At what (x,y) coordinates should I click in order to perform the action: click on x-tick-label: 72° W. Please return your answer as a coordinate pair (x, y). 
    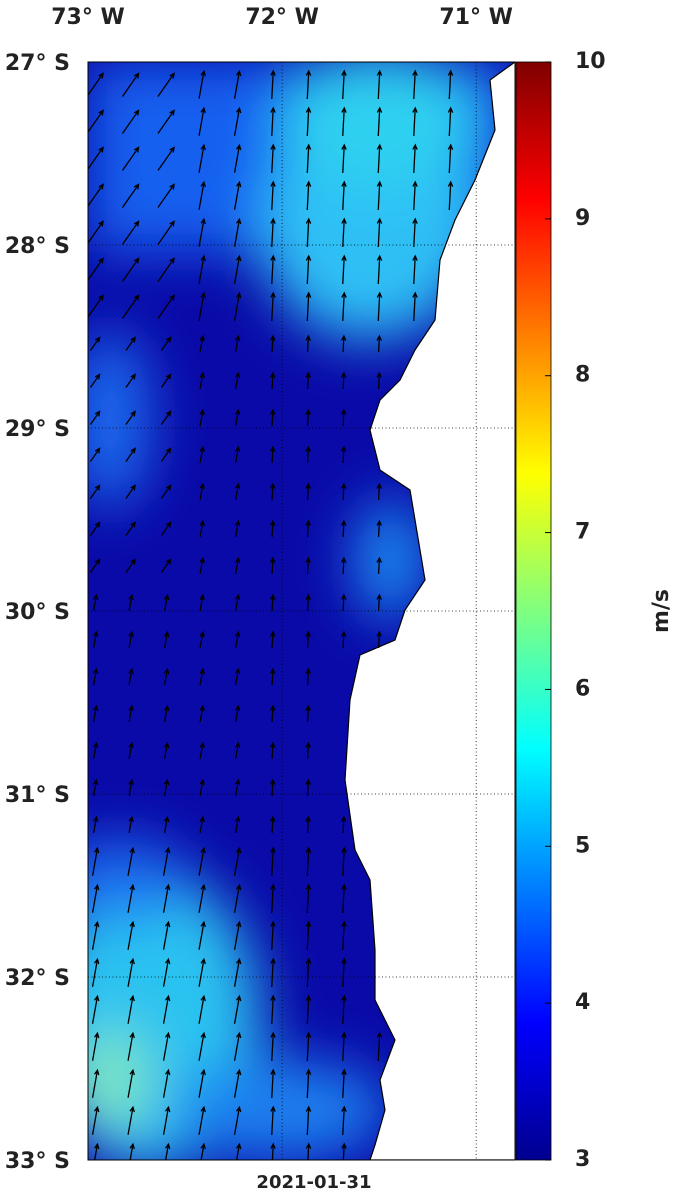
    Looking at the image, I should click on (282, 17).